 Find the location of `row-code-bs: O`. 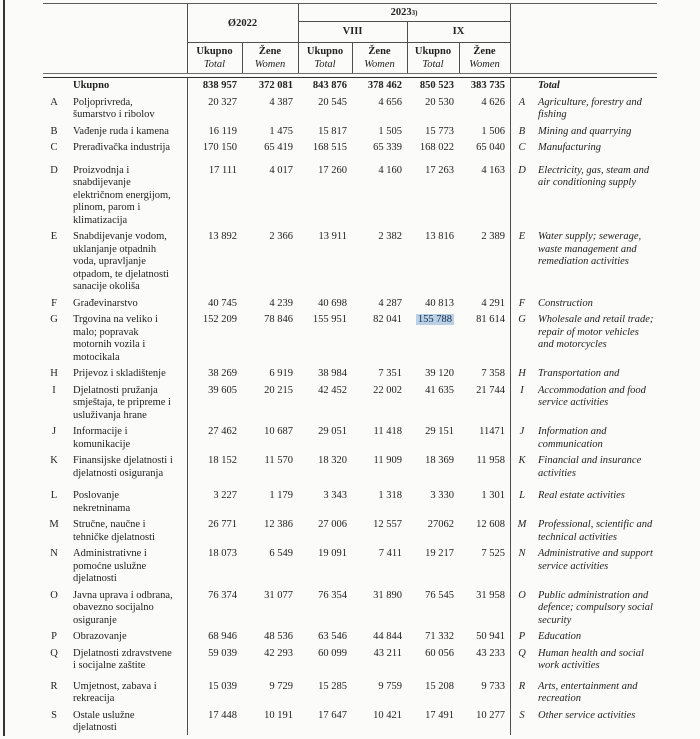

row-code-bs: O is located at coordinates (54, 595).